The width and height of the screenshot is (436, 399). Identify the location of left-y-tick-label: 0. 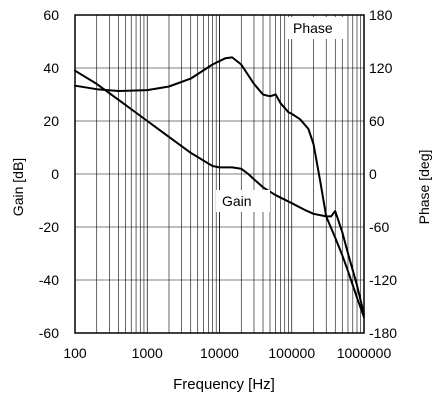
(55, 174).